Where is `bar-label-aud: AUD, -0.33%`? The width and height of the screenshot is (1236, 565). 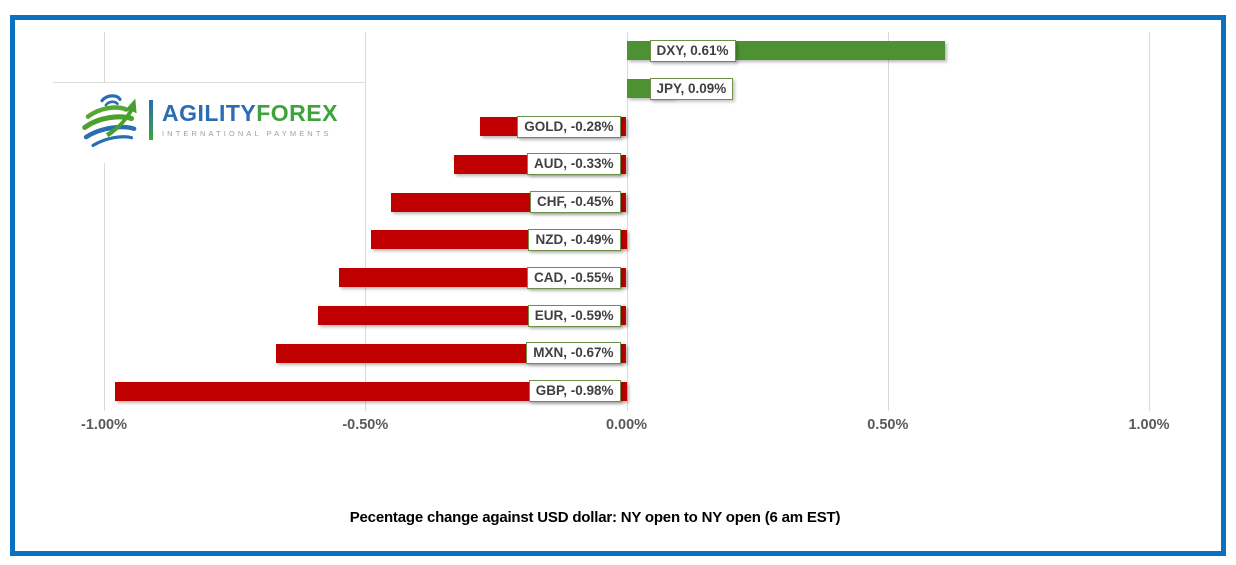 bar-label-aud: AUD, -0.33% is located at coordinates (573, 164).